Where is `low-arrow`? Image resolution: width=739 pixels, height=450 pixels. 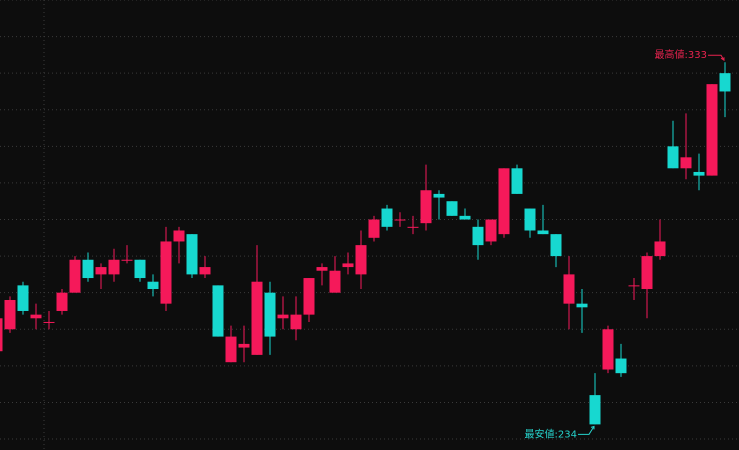
low-arrow is located at coordinates (586, 430).